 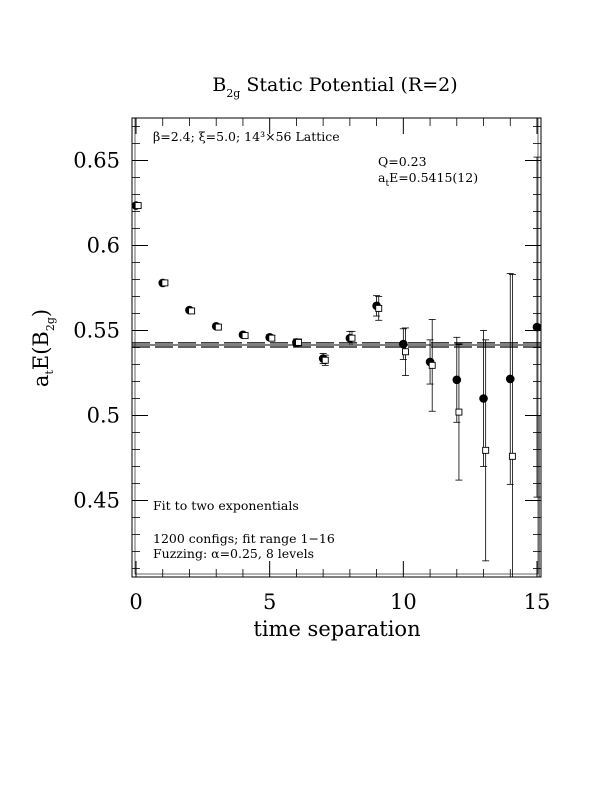 What do you see at coordinates (428, 179) in the screenshot?
I see `energy-note: atE=0.5415(12)` at bounding box center [428, 179].